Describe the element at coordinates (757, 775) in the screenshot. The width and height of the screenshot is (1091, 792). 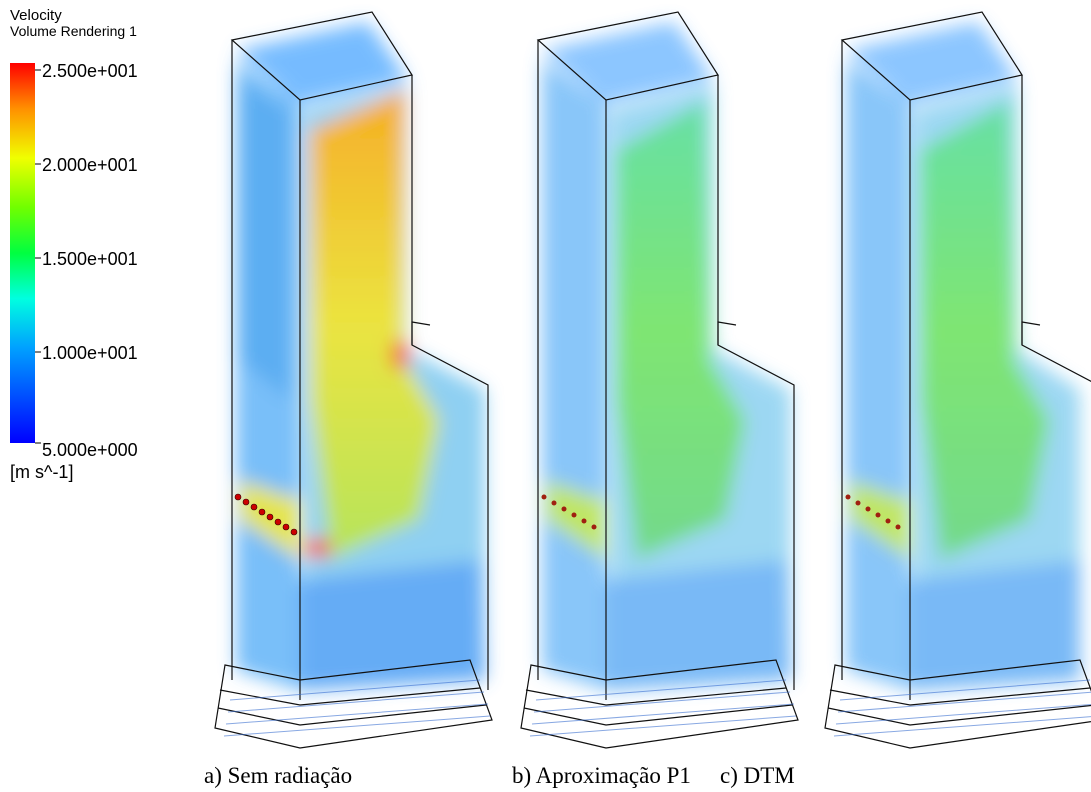
I see `caption: c) DTM` at that location.